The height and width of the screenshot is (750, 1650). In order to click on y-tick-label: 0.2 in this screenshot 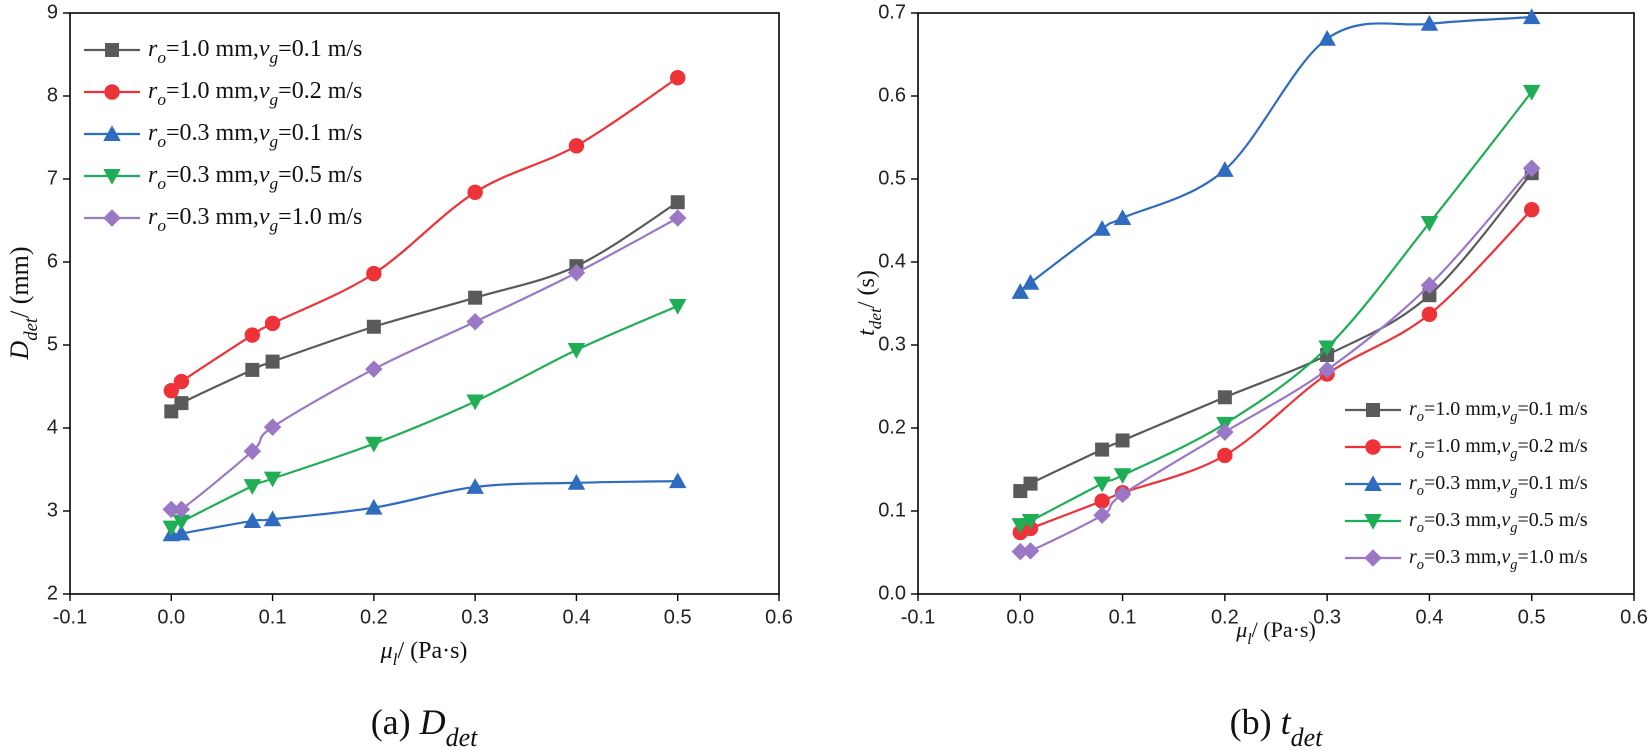, I will do `click(892, 427)`.